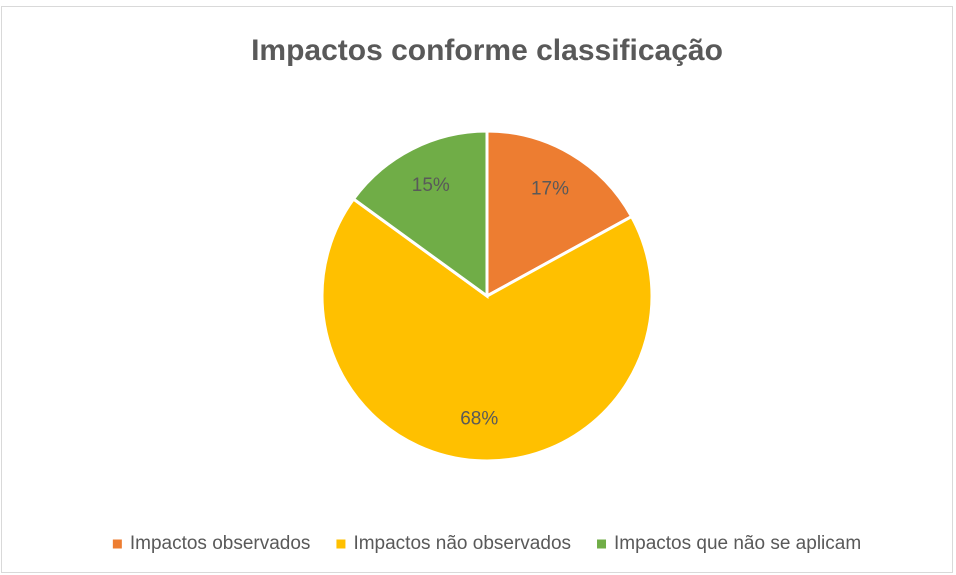  Describe the element at coordinates (462, 543) in the screenshot. I see `legend-label: Impactos não observados` at that location.